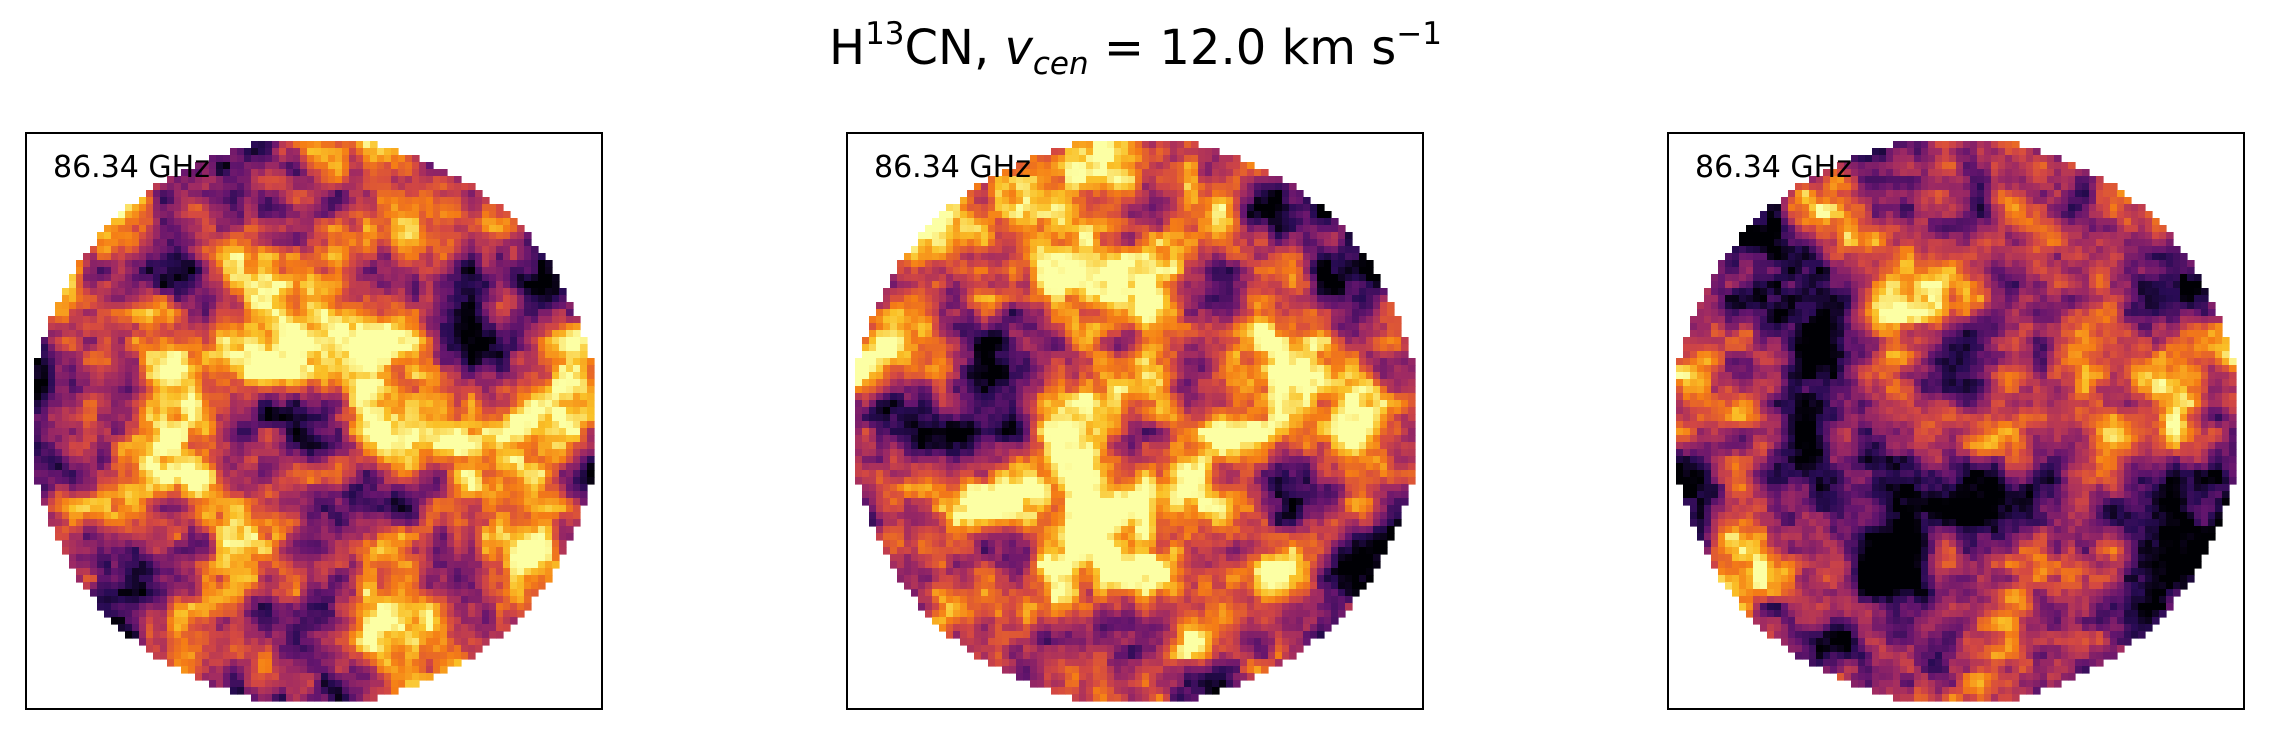  I want to click on title-value: 12.0 km s, so click(1278, 48).